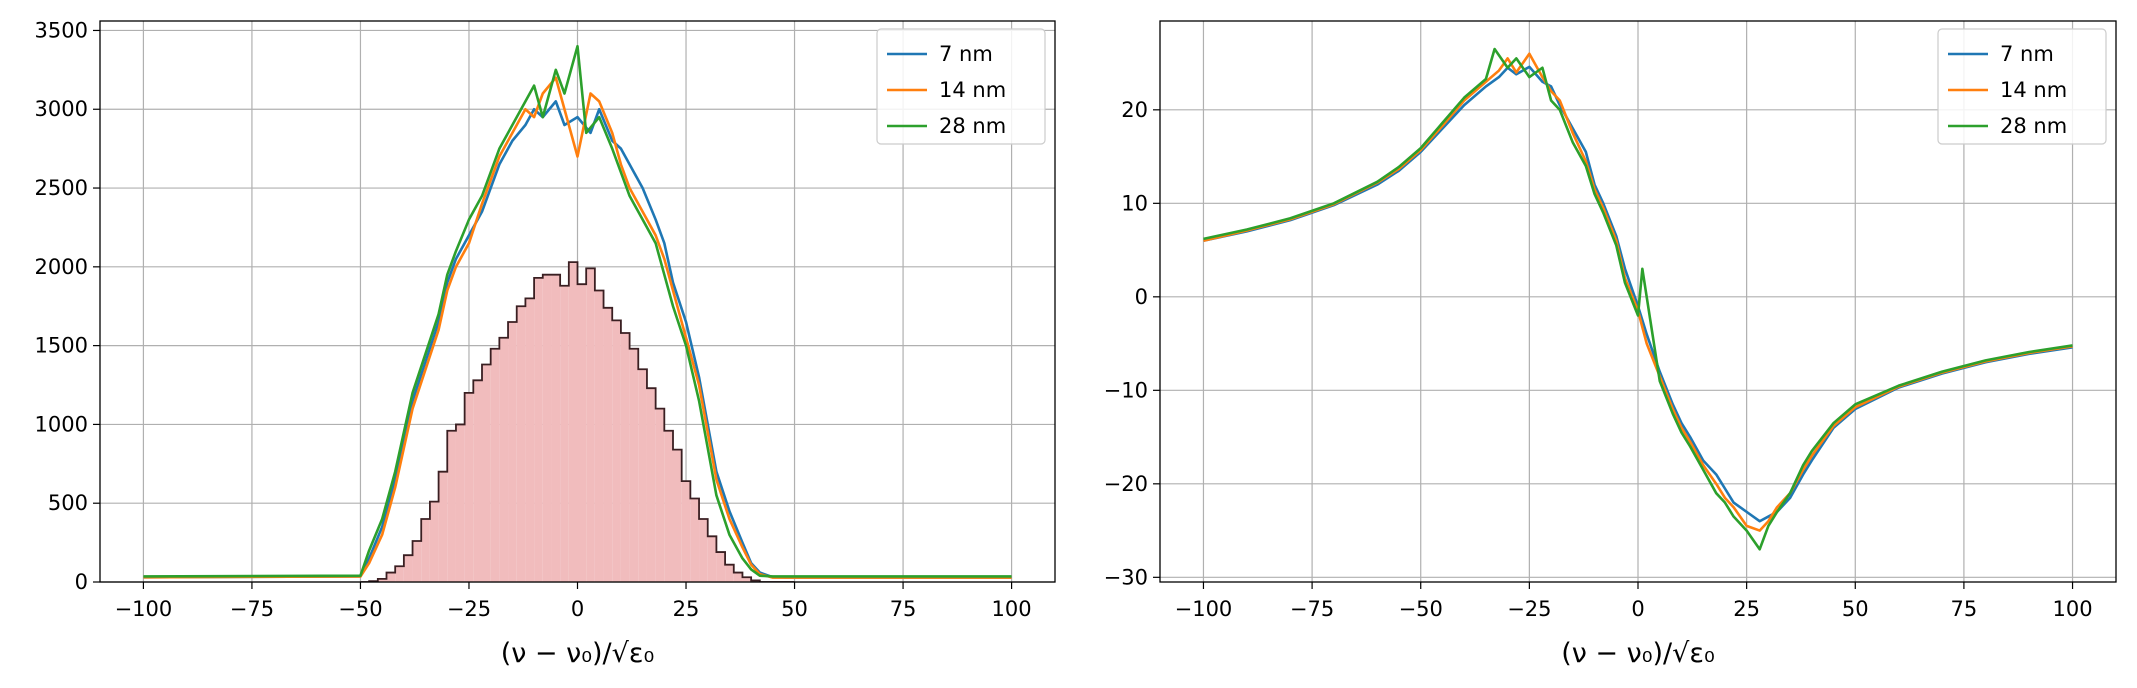 This screenshot has width=2137, height=688. I want to click on histogram-outline, so click(577, 421).